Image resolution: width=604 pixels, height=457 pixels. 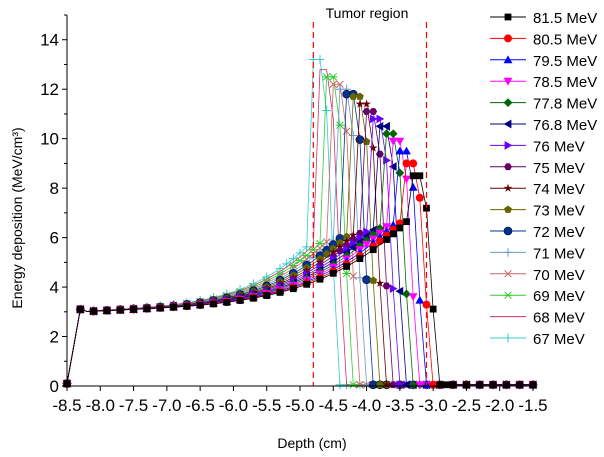 What do you see at coordinates (537, 318) in the screenshot?
I see `legend-item: 68 MeV` at bounding box center [537, 318].